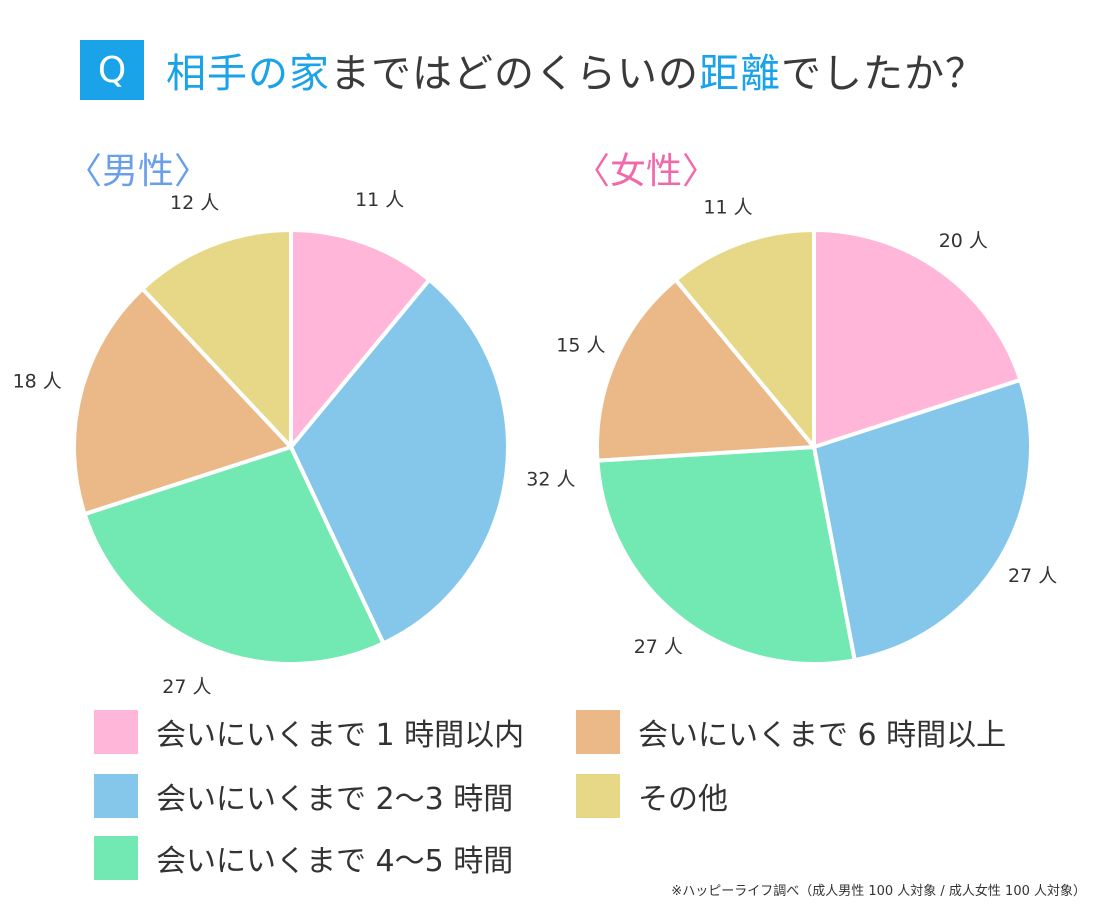 The height and width of the screenshot is (907, 1100). I want to click on page-title: 相手の家まではどのくらいの距離でしたか？, so click(576, 70).